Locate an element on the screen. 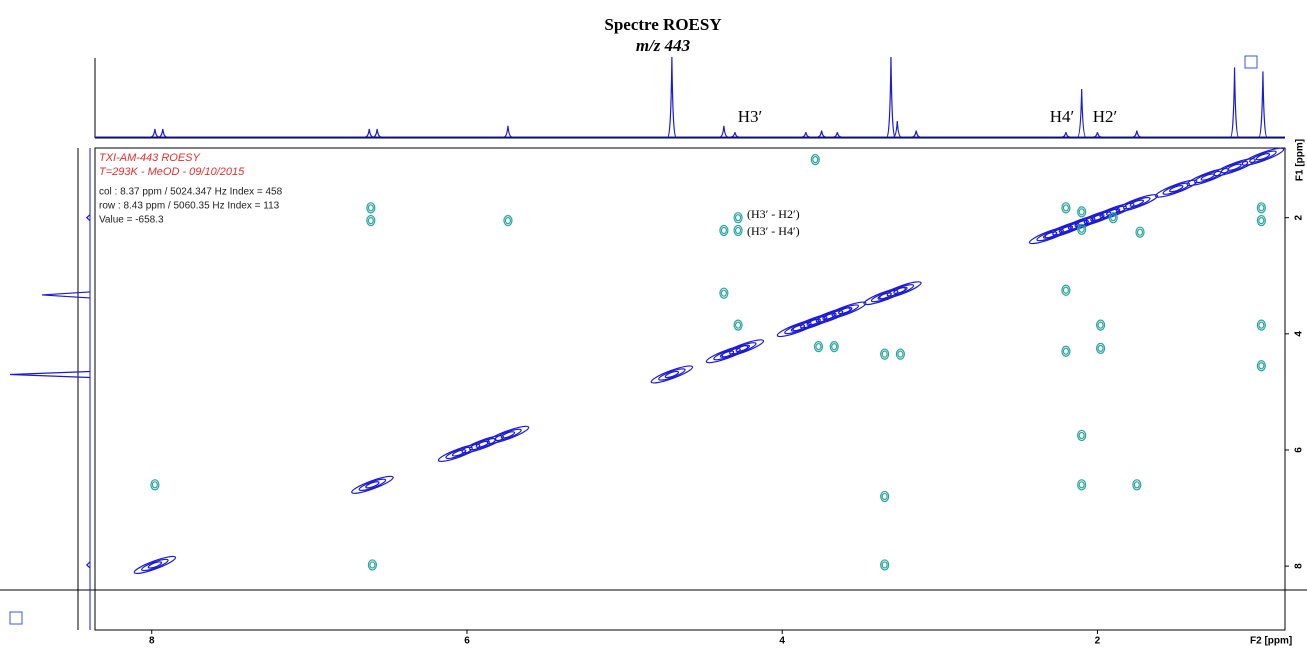 Image resolution: width=1307 pixels, height=652 pixels. x-tick-label: 6 is located at coordinates (467, 641).